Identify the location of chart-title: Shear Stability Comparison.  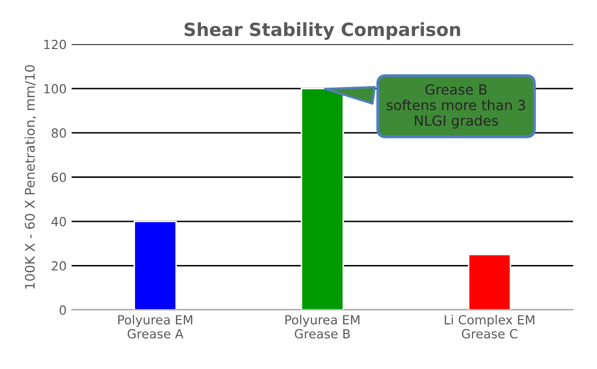
(322, 31).